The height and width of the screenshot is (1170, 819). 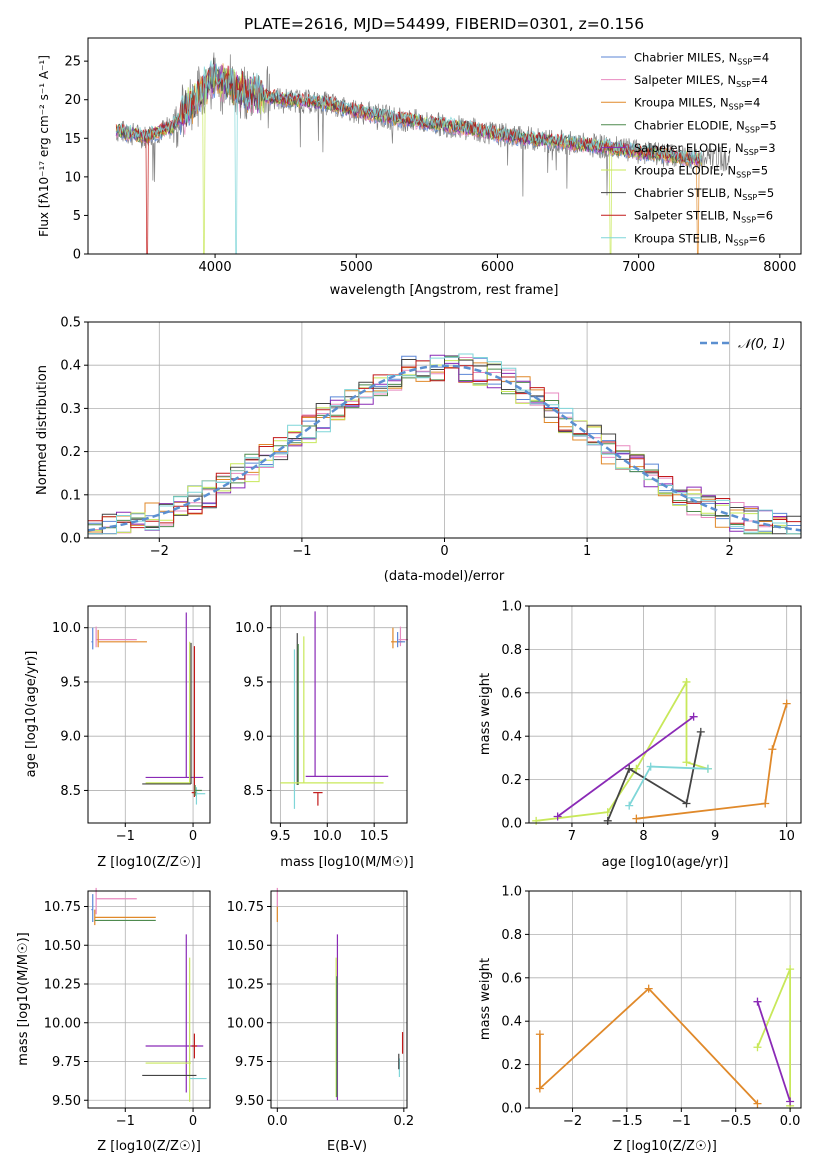 What do you see at coordinates (587, 551) in the screenshot?
I see `x-tick-label: 1` at bounding box center [587, 551].